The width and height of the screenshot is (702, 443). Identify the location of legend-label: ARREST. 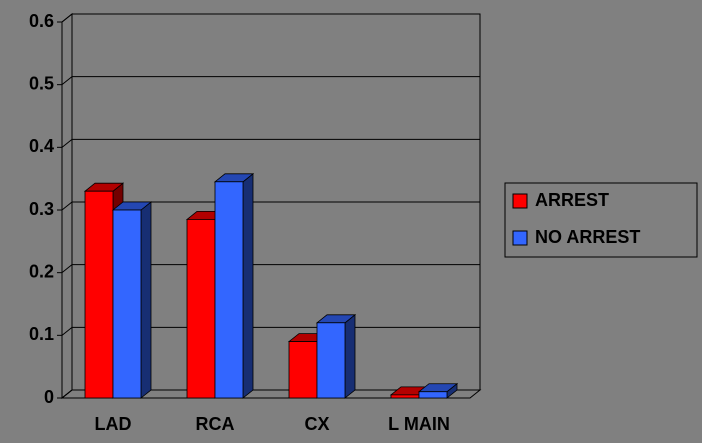
(572, 200).